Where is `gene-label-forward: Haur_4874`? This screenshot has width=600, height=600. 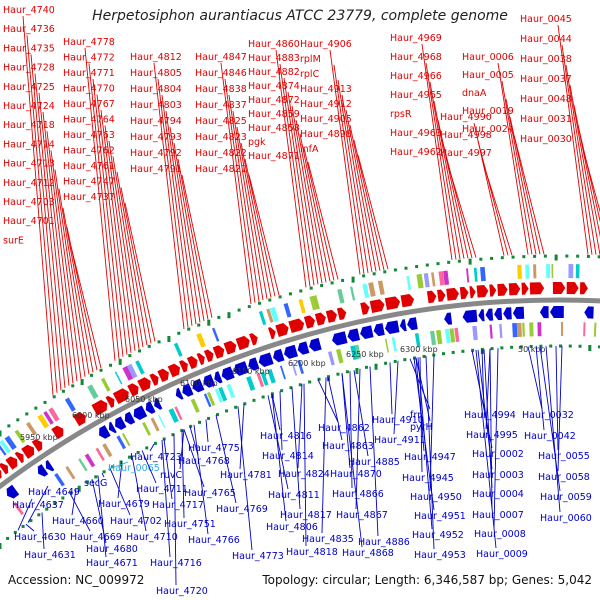 gene-label-forward: Haur_4874 is located at coordinates (274, 86).